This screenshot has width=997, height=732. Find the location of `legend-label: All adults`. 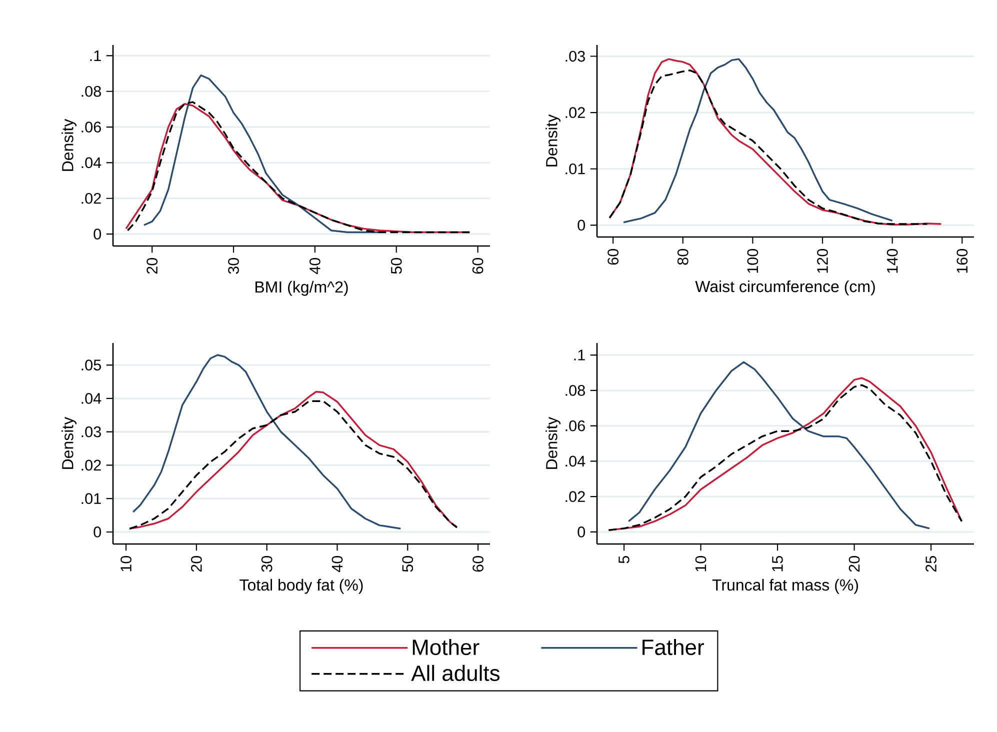

legend-label: All adults is located at coordinates (455, 673).